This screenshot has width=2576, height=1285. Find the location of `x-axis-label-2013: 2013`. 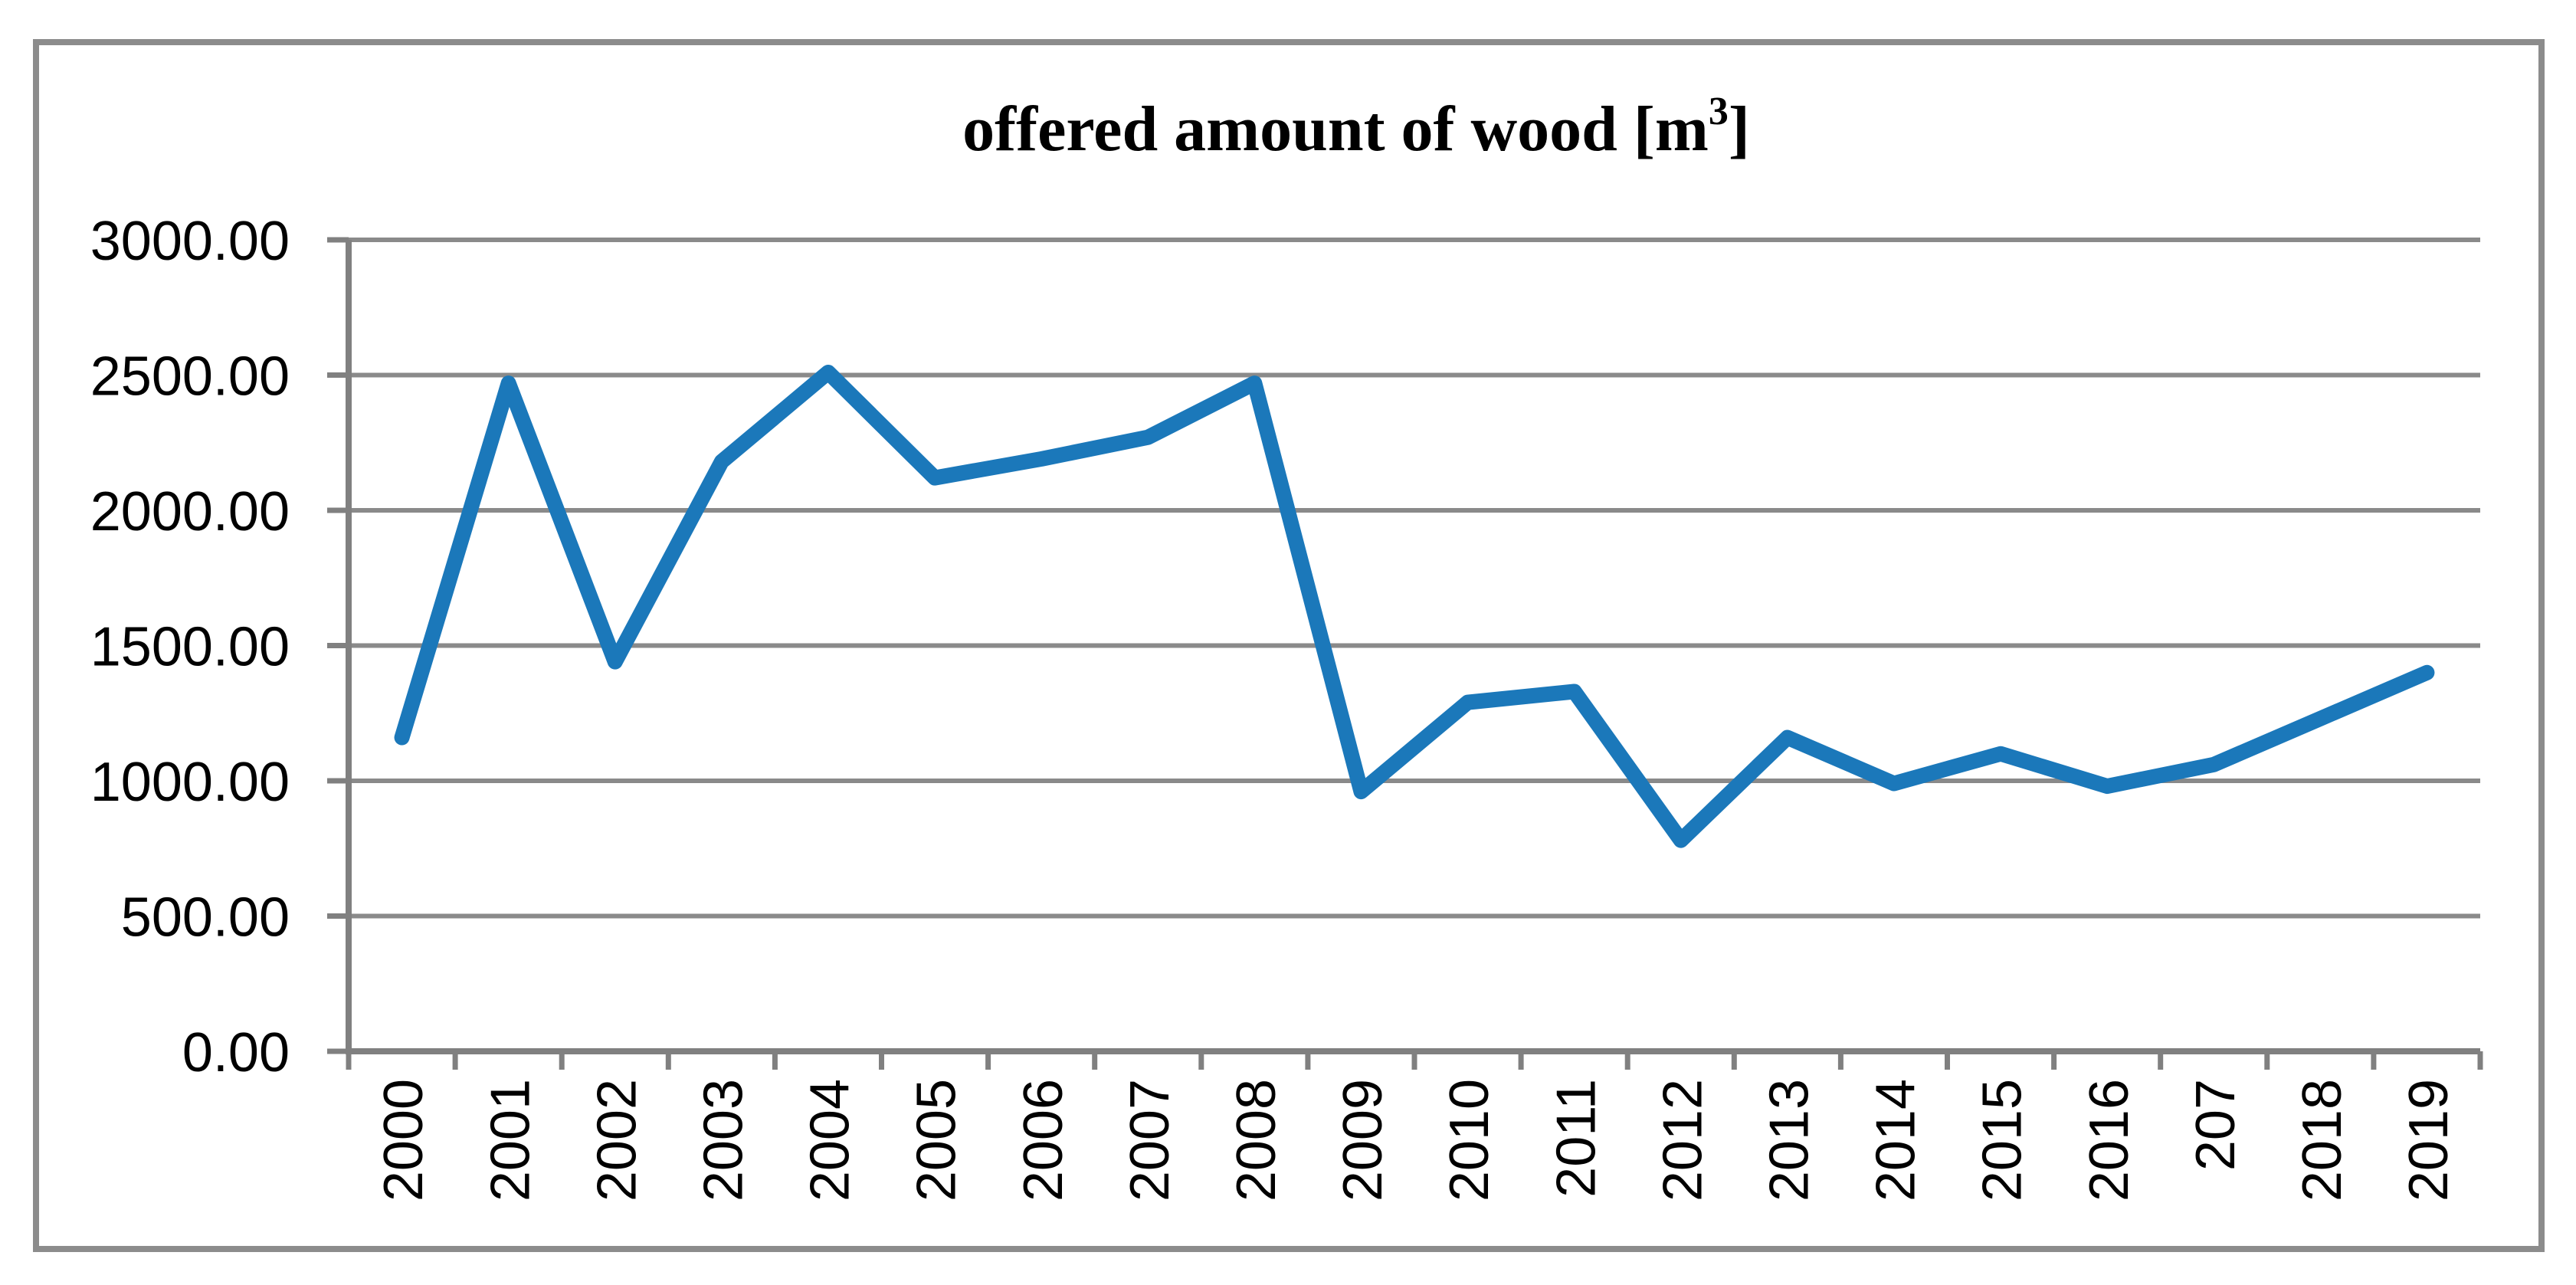

x-axis-label-2013: 2013 is located at coordinates (1789, 1140).